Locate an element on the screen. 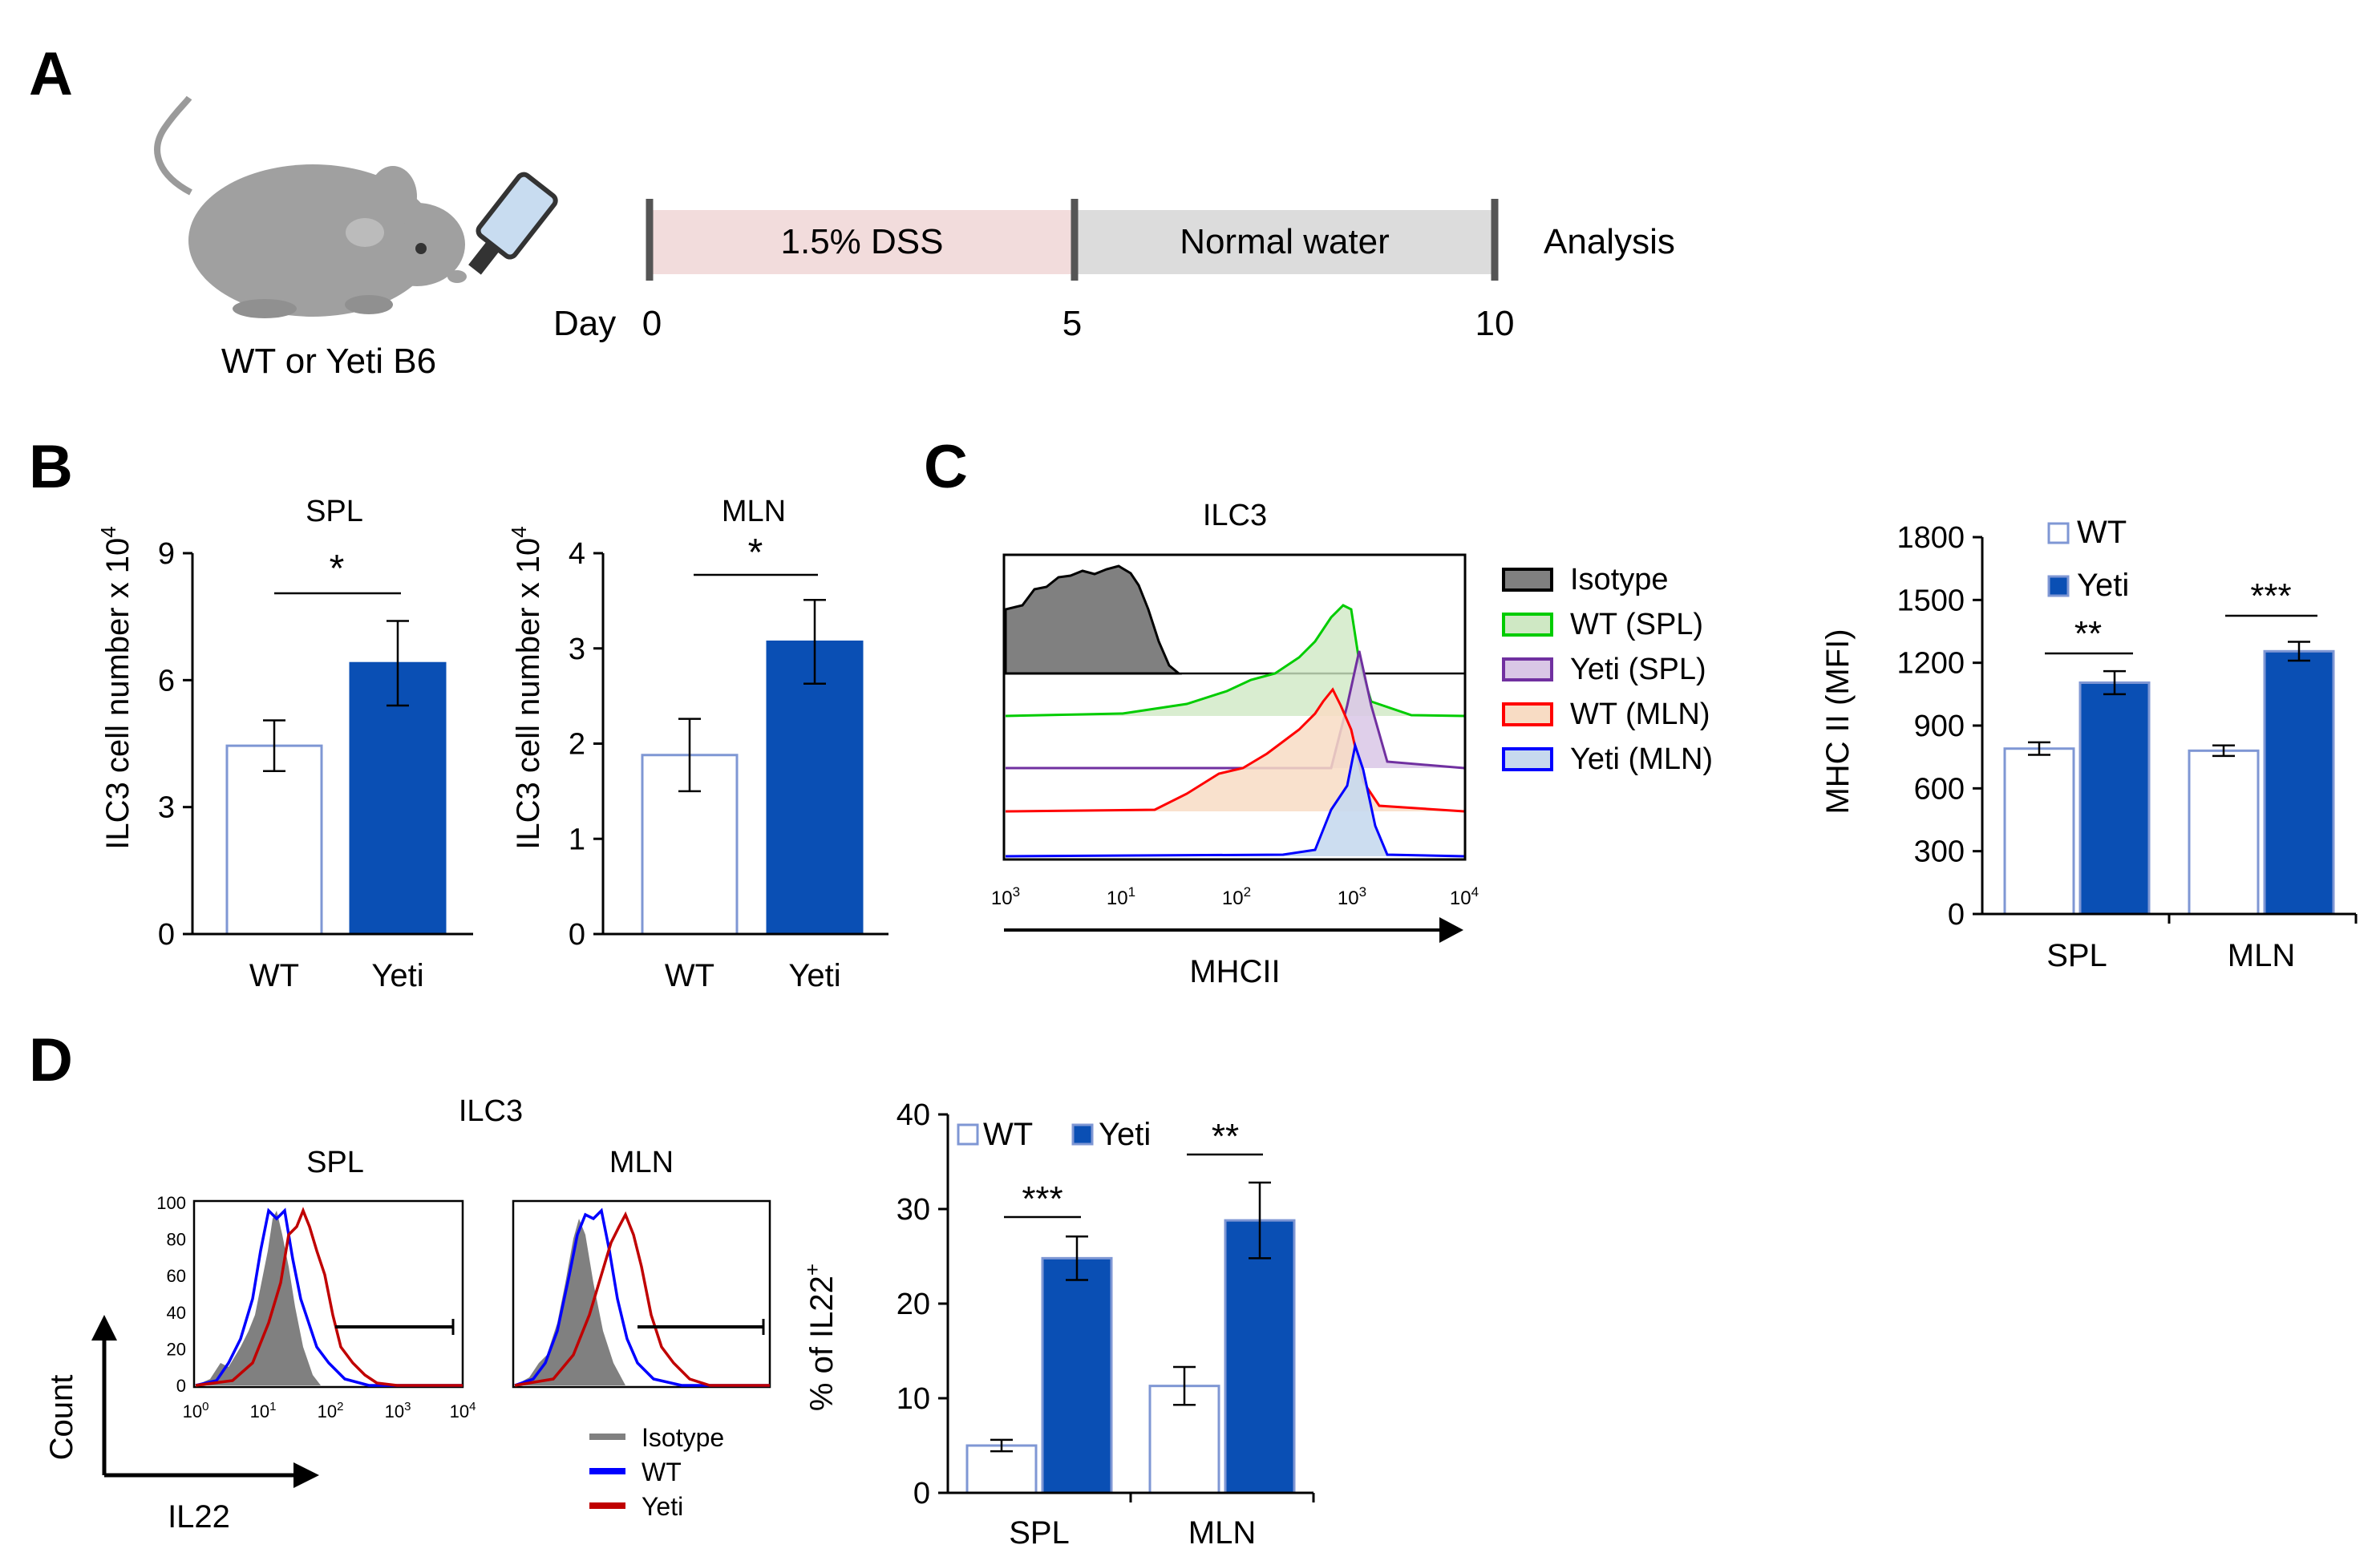 The width and height of the screenshot is (2380, 1565). x-ticks: 10⁰ 10¹ 10² 10³ 10⁴ is located at coordinates (330, 1410).